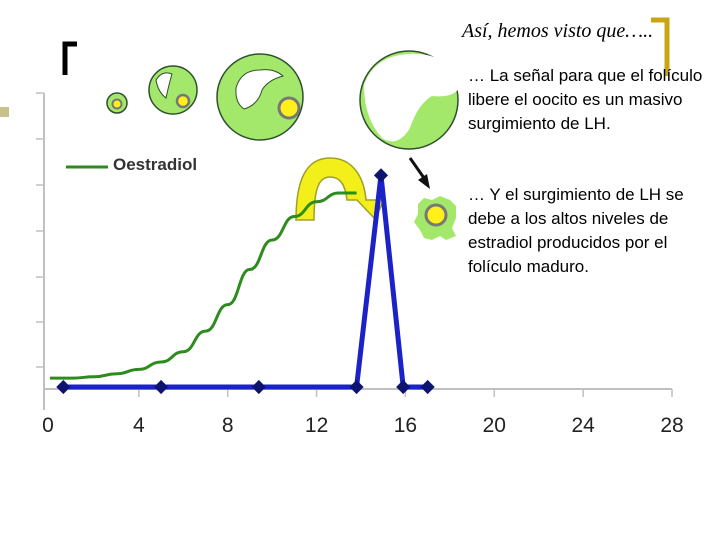 The width and height of the screenshot is (720, 540). Describe the element at coordinates (340, 189) in the screenshot. I see `curved-trigger-arrow-icon` at that location.